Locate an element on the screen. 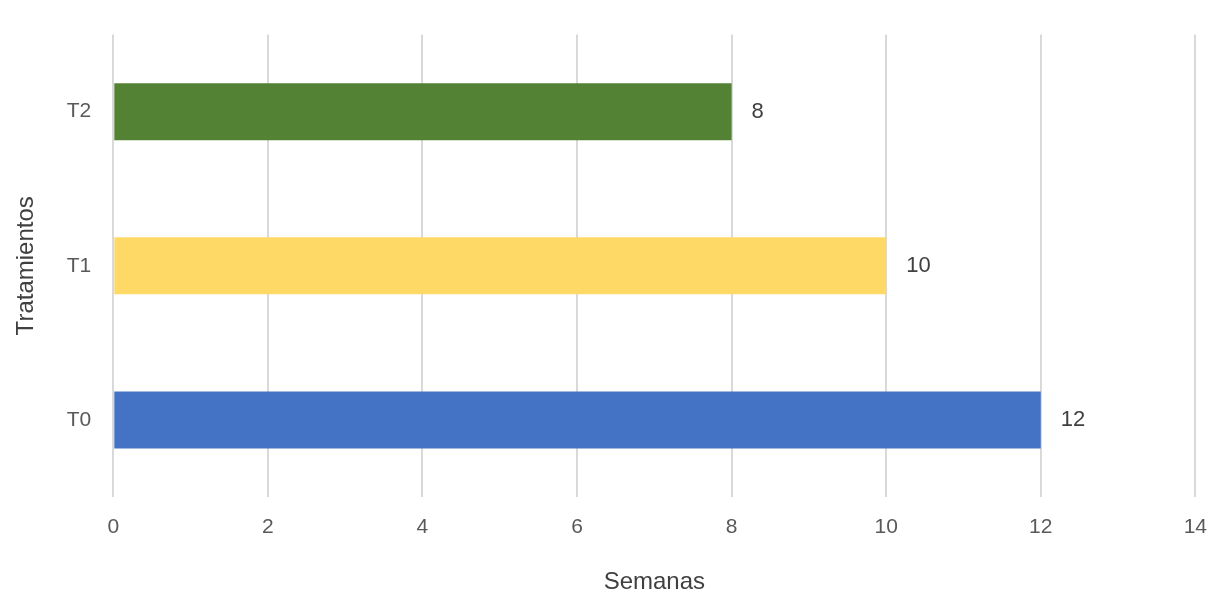 The image size is (1225, 609). y-axis-title: Tratamientos is located at coordinates (25, 266).